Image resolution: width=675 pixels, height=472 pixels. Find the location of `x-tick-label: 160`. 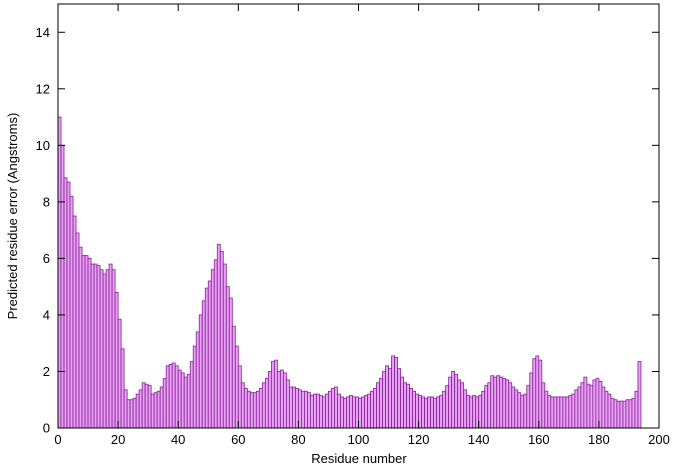

x-tick-label: 160 is located at coordinates (539, 439).